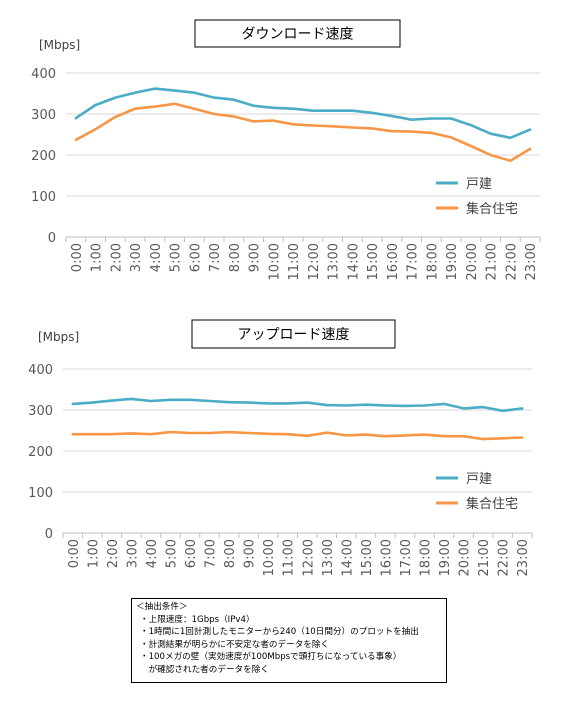 This screenshot has width=564, height=720. Describe the element at coordinates (235, 644) in the screenshot. I see `condition-line: ・計測結果が明らかに不安定な者のデータを除く` at that location.